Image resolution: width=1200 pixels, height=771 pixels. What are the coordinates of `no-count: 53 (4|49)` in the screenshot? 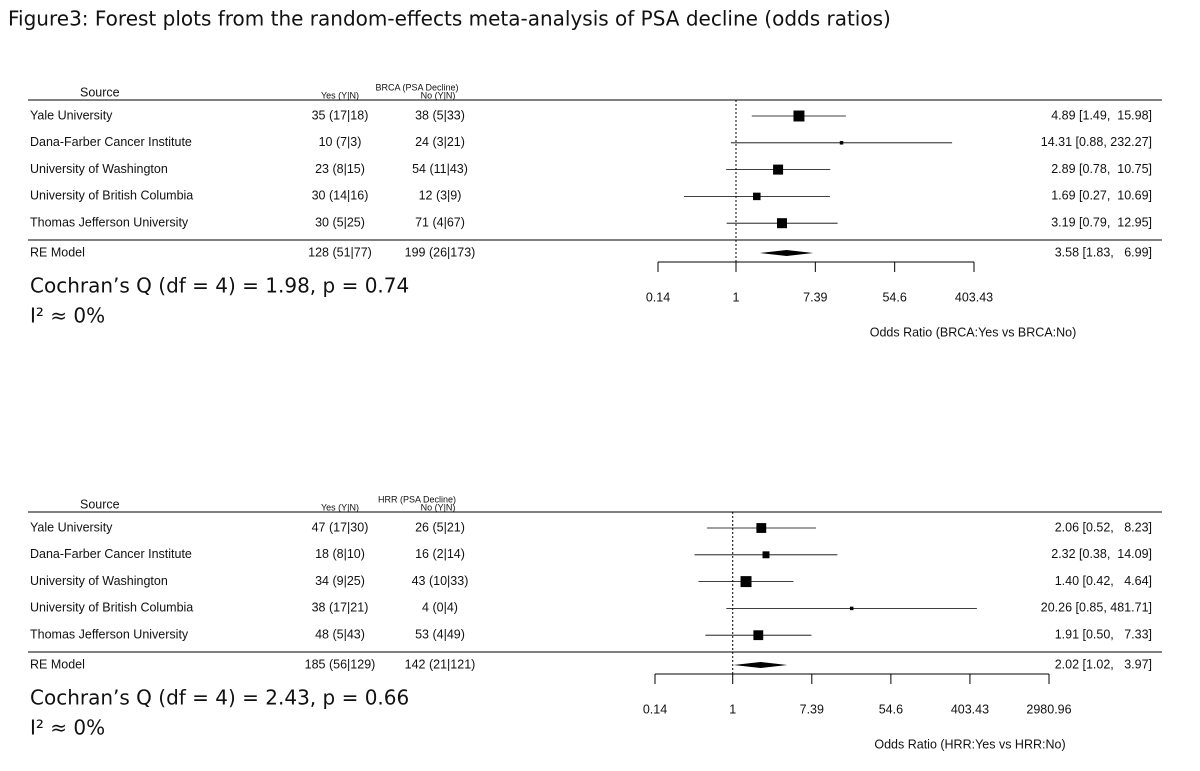 It's located at (440, 634).